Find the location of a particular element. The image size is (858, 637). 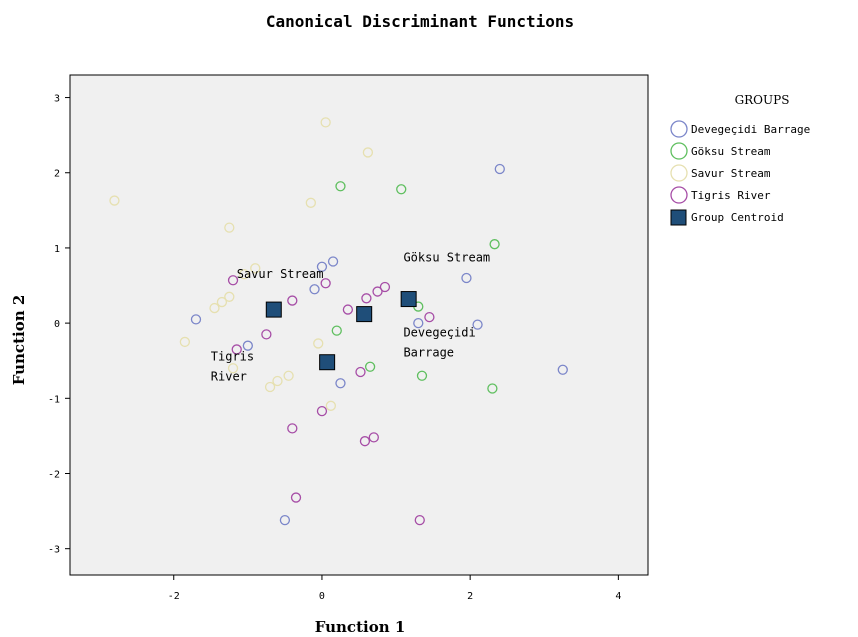

x-tick-label: -2 is located at coordinates (174, 596).